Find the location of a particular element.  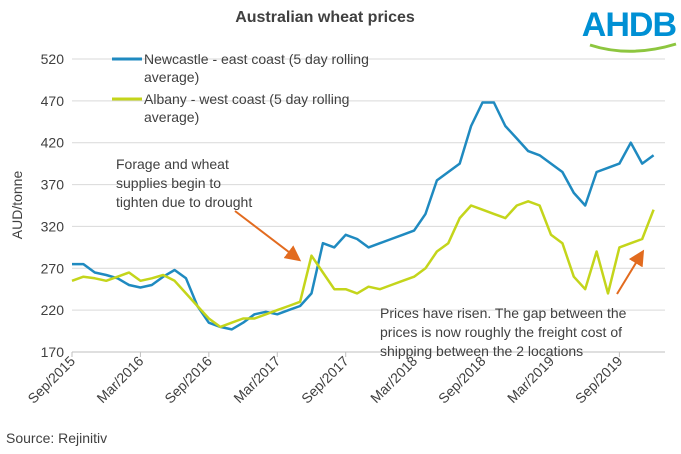

chart-title: Australian wheat prices is located at coordinates (325, 17).